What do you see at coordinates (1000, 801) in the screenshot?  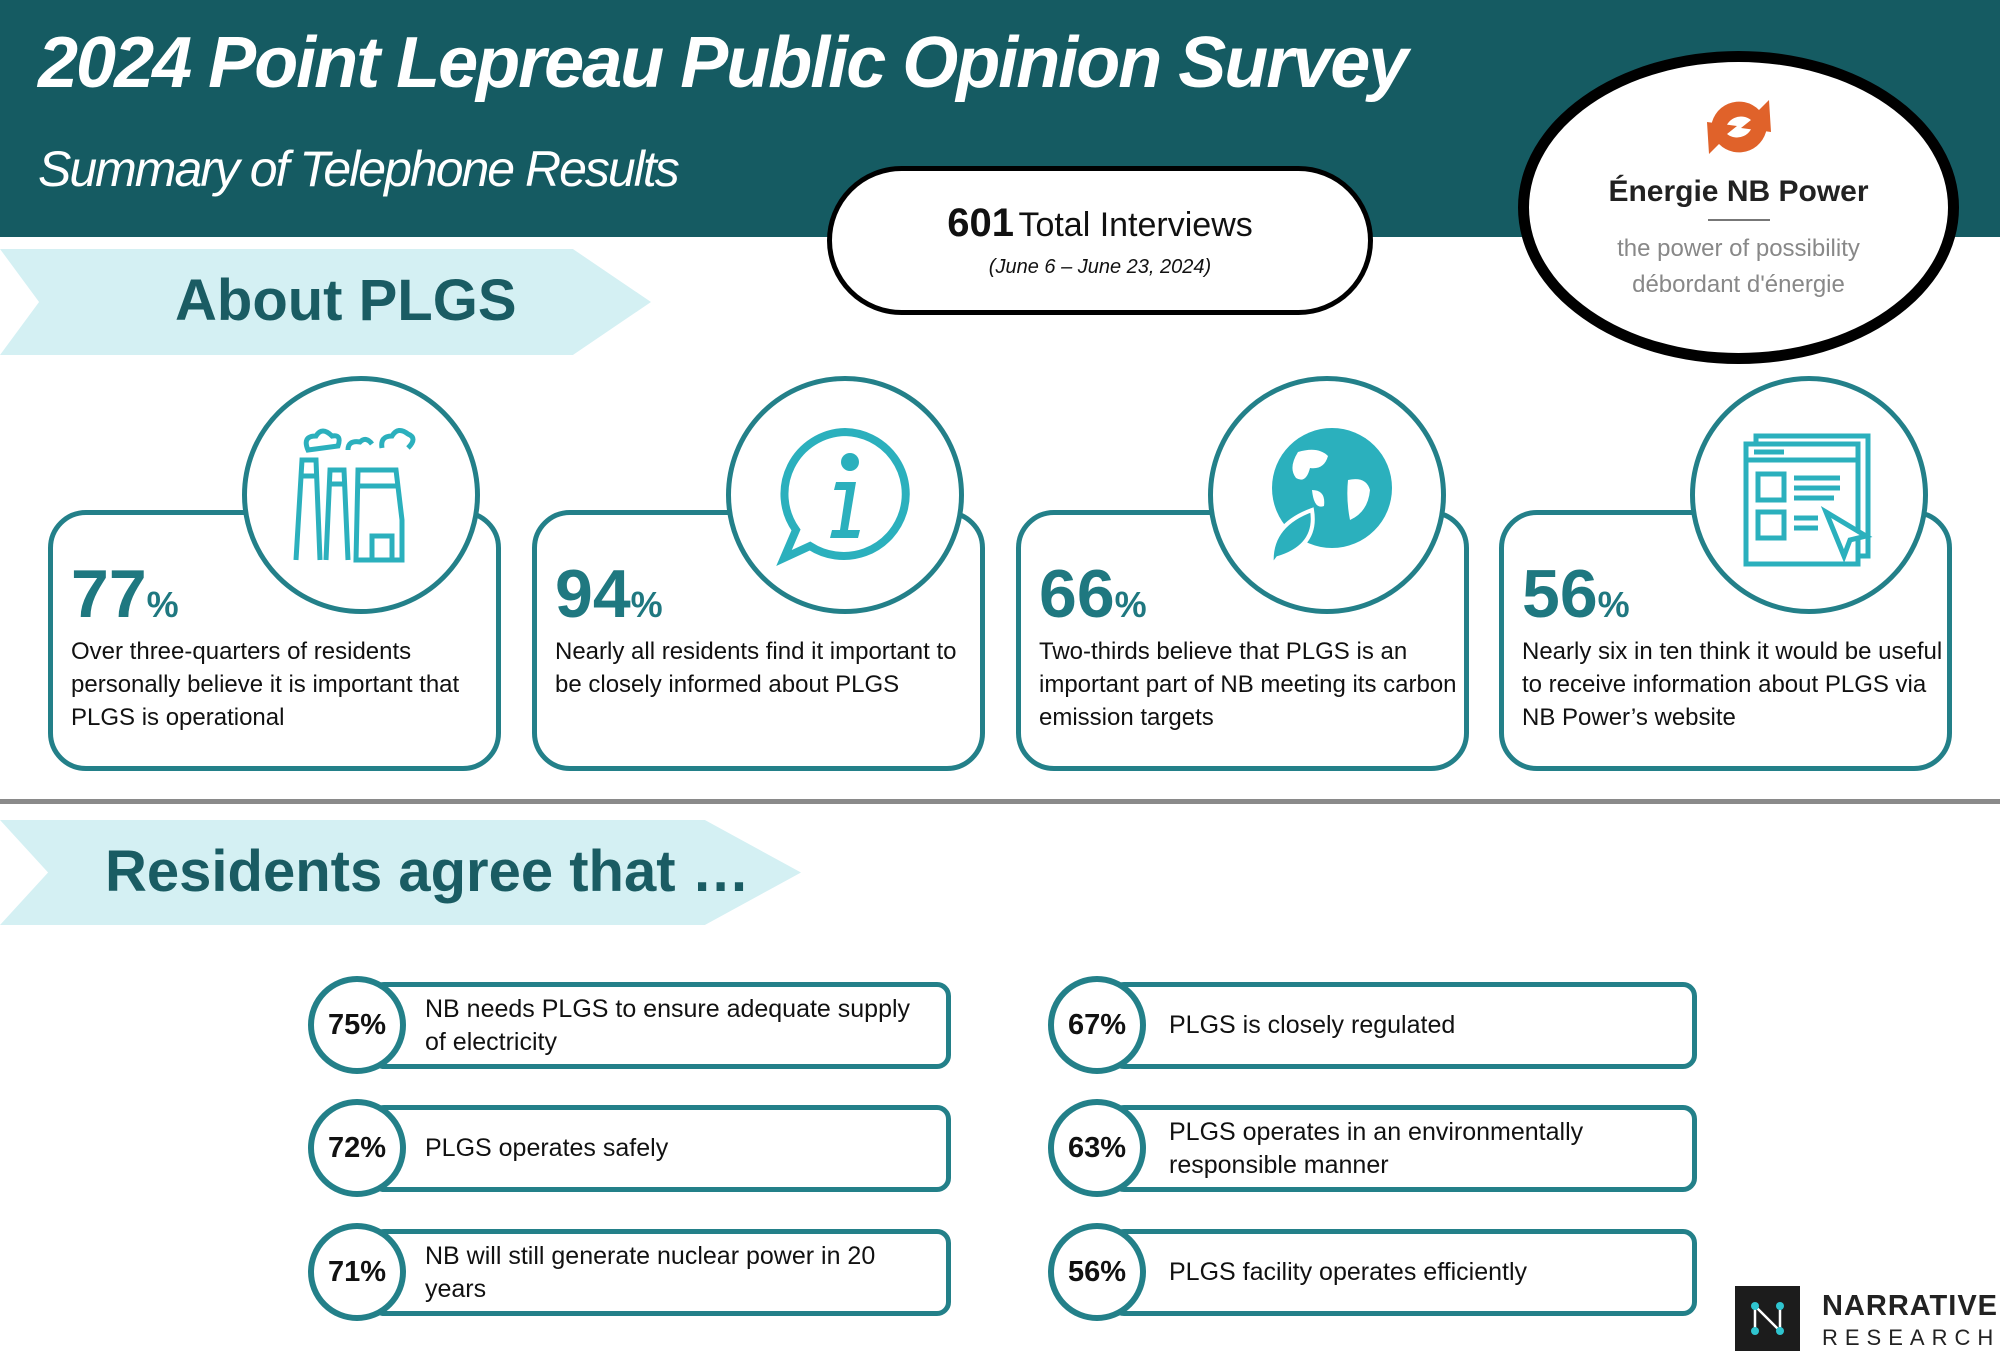 I see `section-divider` at bounding box center [1000, 801].